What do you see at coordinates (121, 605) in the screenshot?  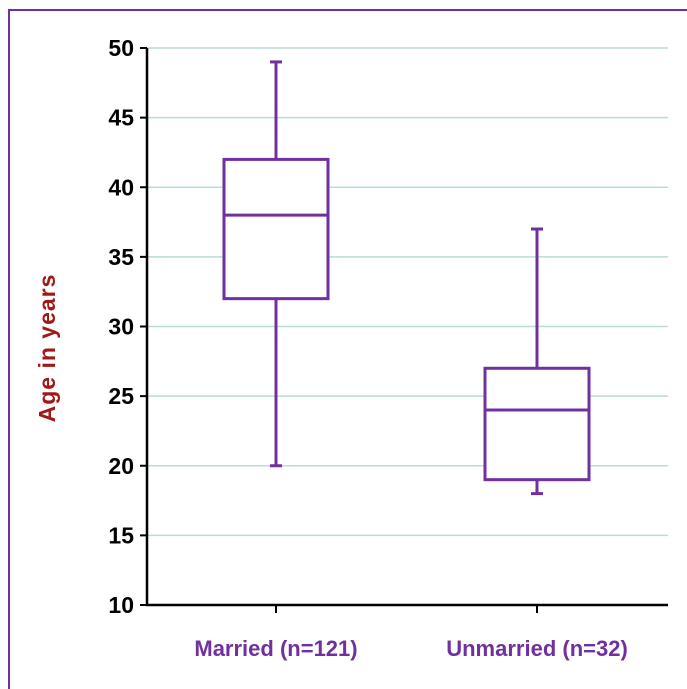 I see `y-tick-label: 10` at bounding box center [121, 605].